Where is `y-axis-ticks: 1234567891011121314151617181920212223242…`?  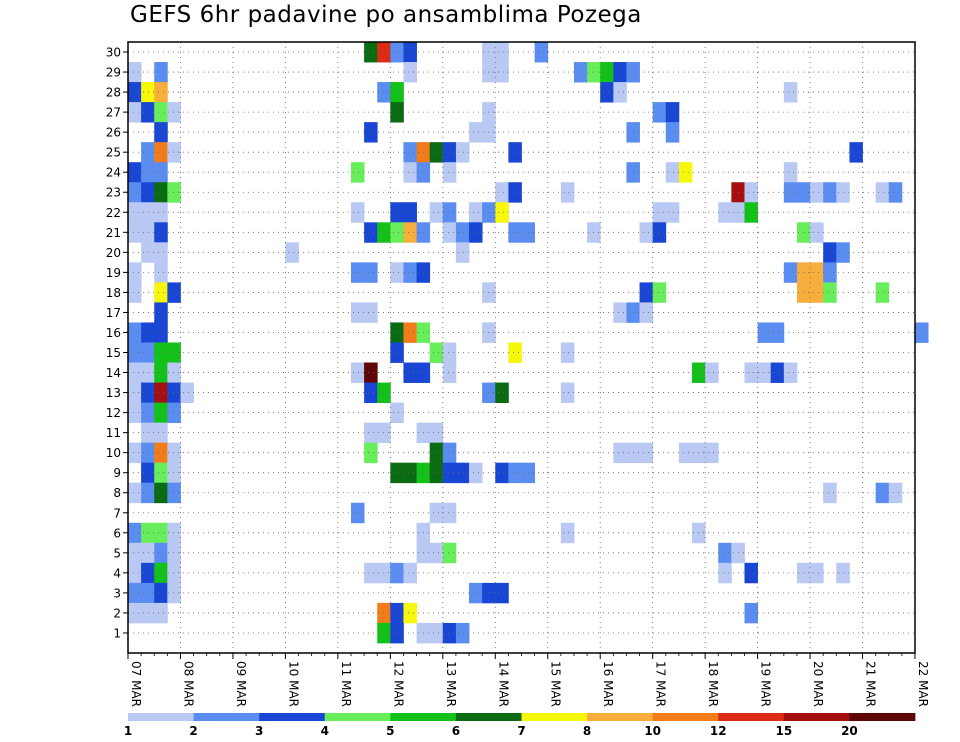 y-axis-ticks: 1234567891011121314151617181920212223242… is located at coordinates (117, 343).